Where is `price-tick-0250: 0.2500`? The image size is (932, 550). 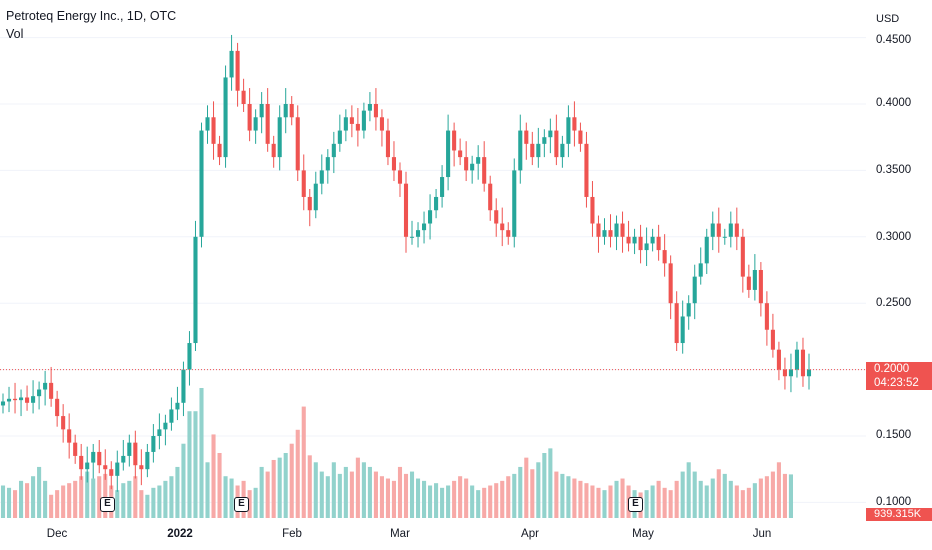 price-tick-0250: 0.2500 is located at coordinates (894, 303).